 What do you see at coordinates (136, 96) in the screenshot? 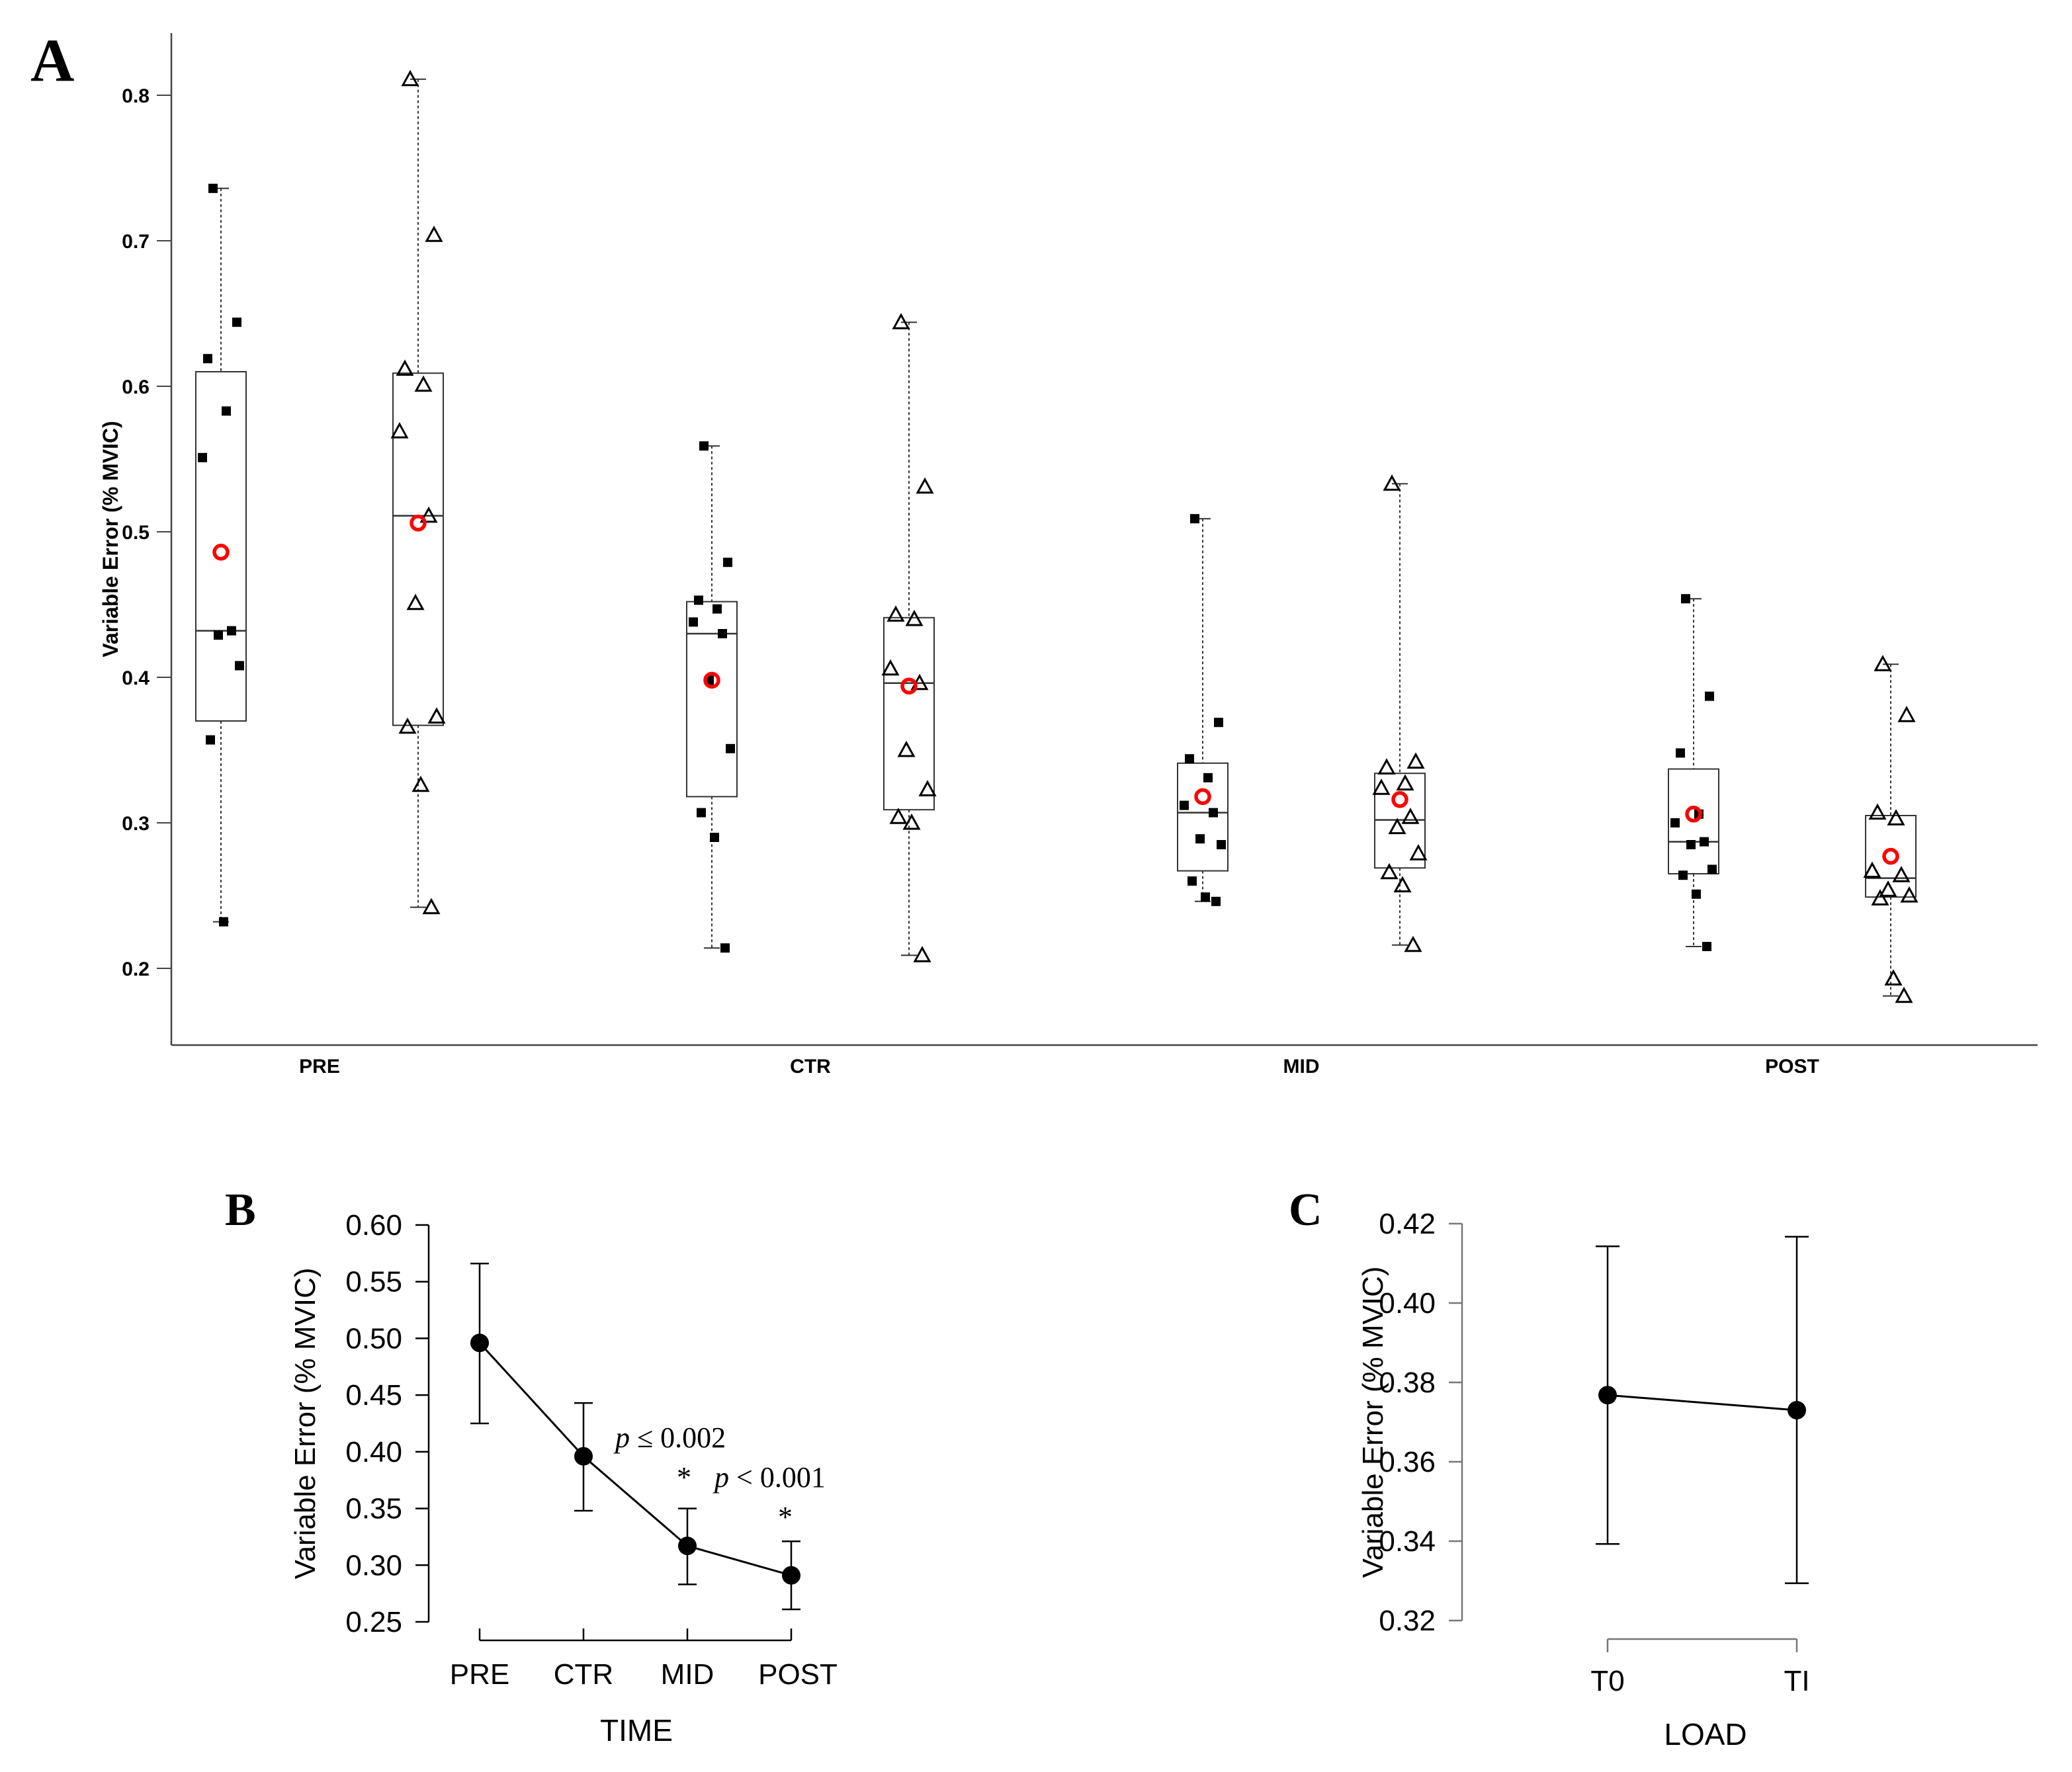
I see `panel-a-y-tick-label: 0.8` at bounding box center [136, 96].